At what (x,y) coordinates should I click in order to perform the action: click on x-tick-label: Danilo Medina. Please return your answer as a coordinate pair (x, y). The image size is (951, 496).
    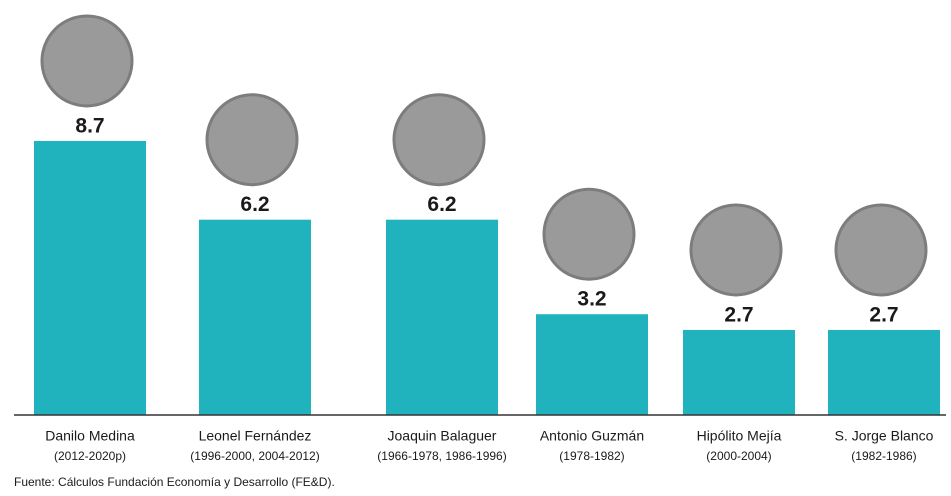
    Looking at the image, I should click on (90, 436).